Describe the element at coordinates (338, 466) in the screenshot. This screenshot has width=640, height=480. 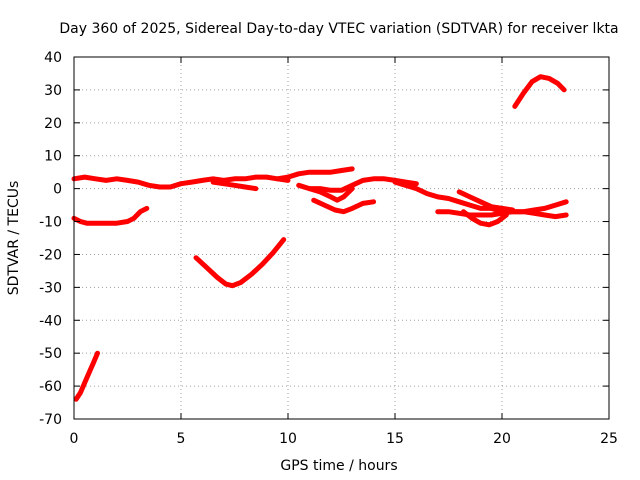
I see `x-axis-label: GPS time / hours` at that location.